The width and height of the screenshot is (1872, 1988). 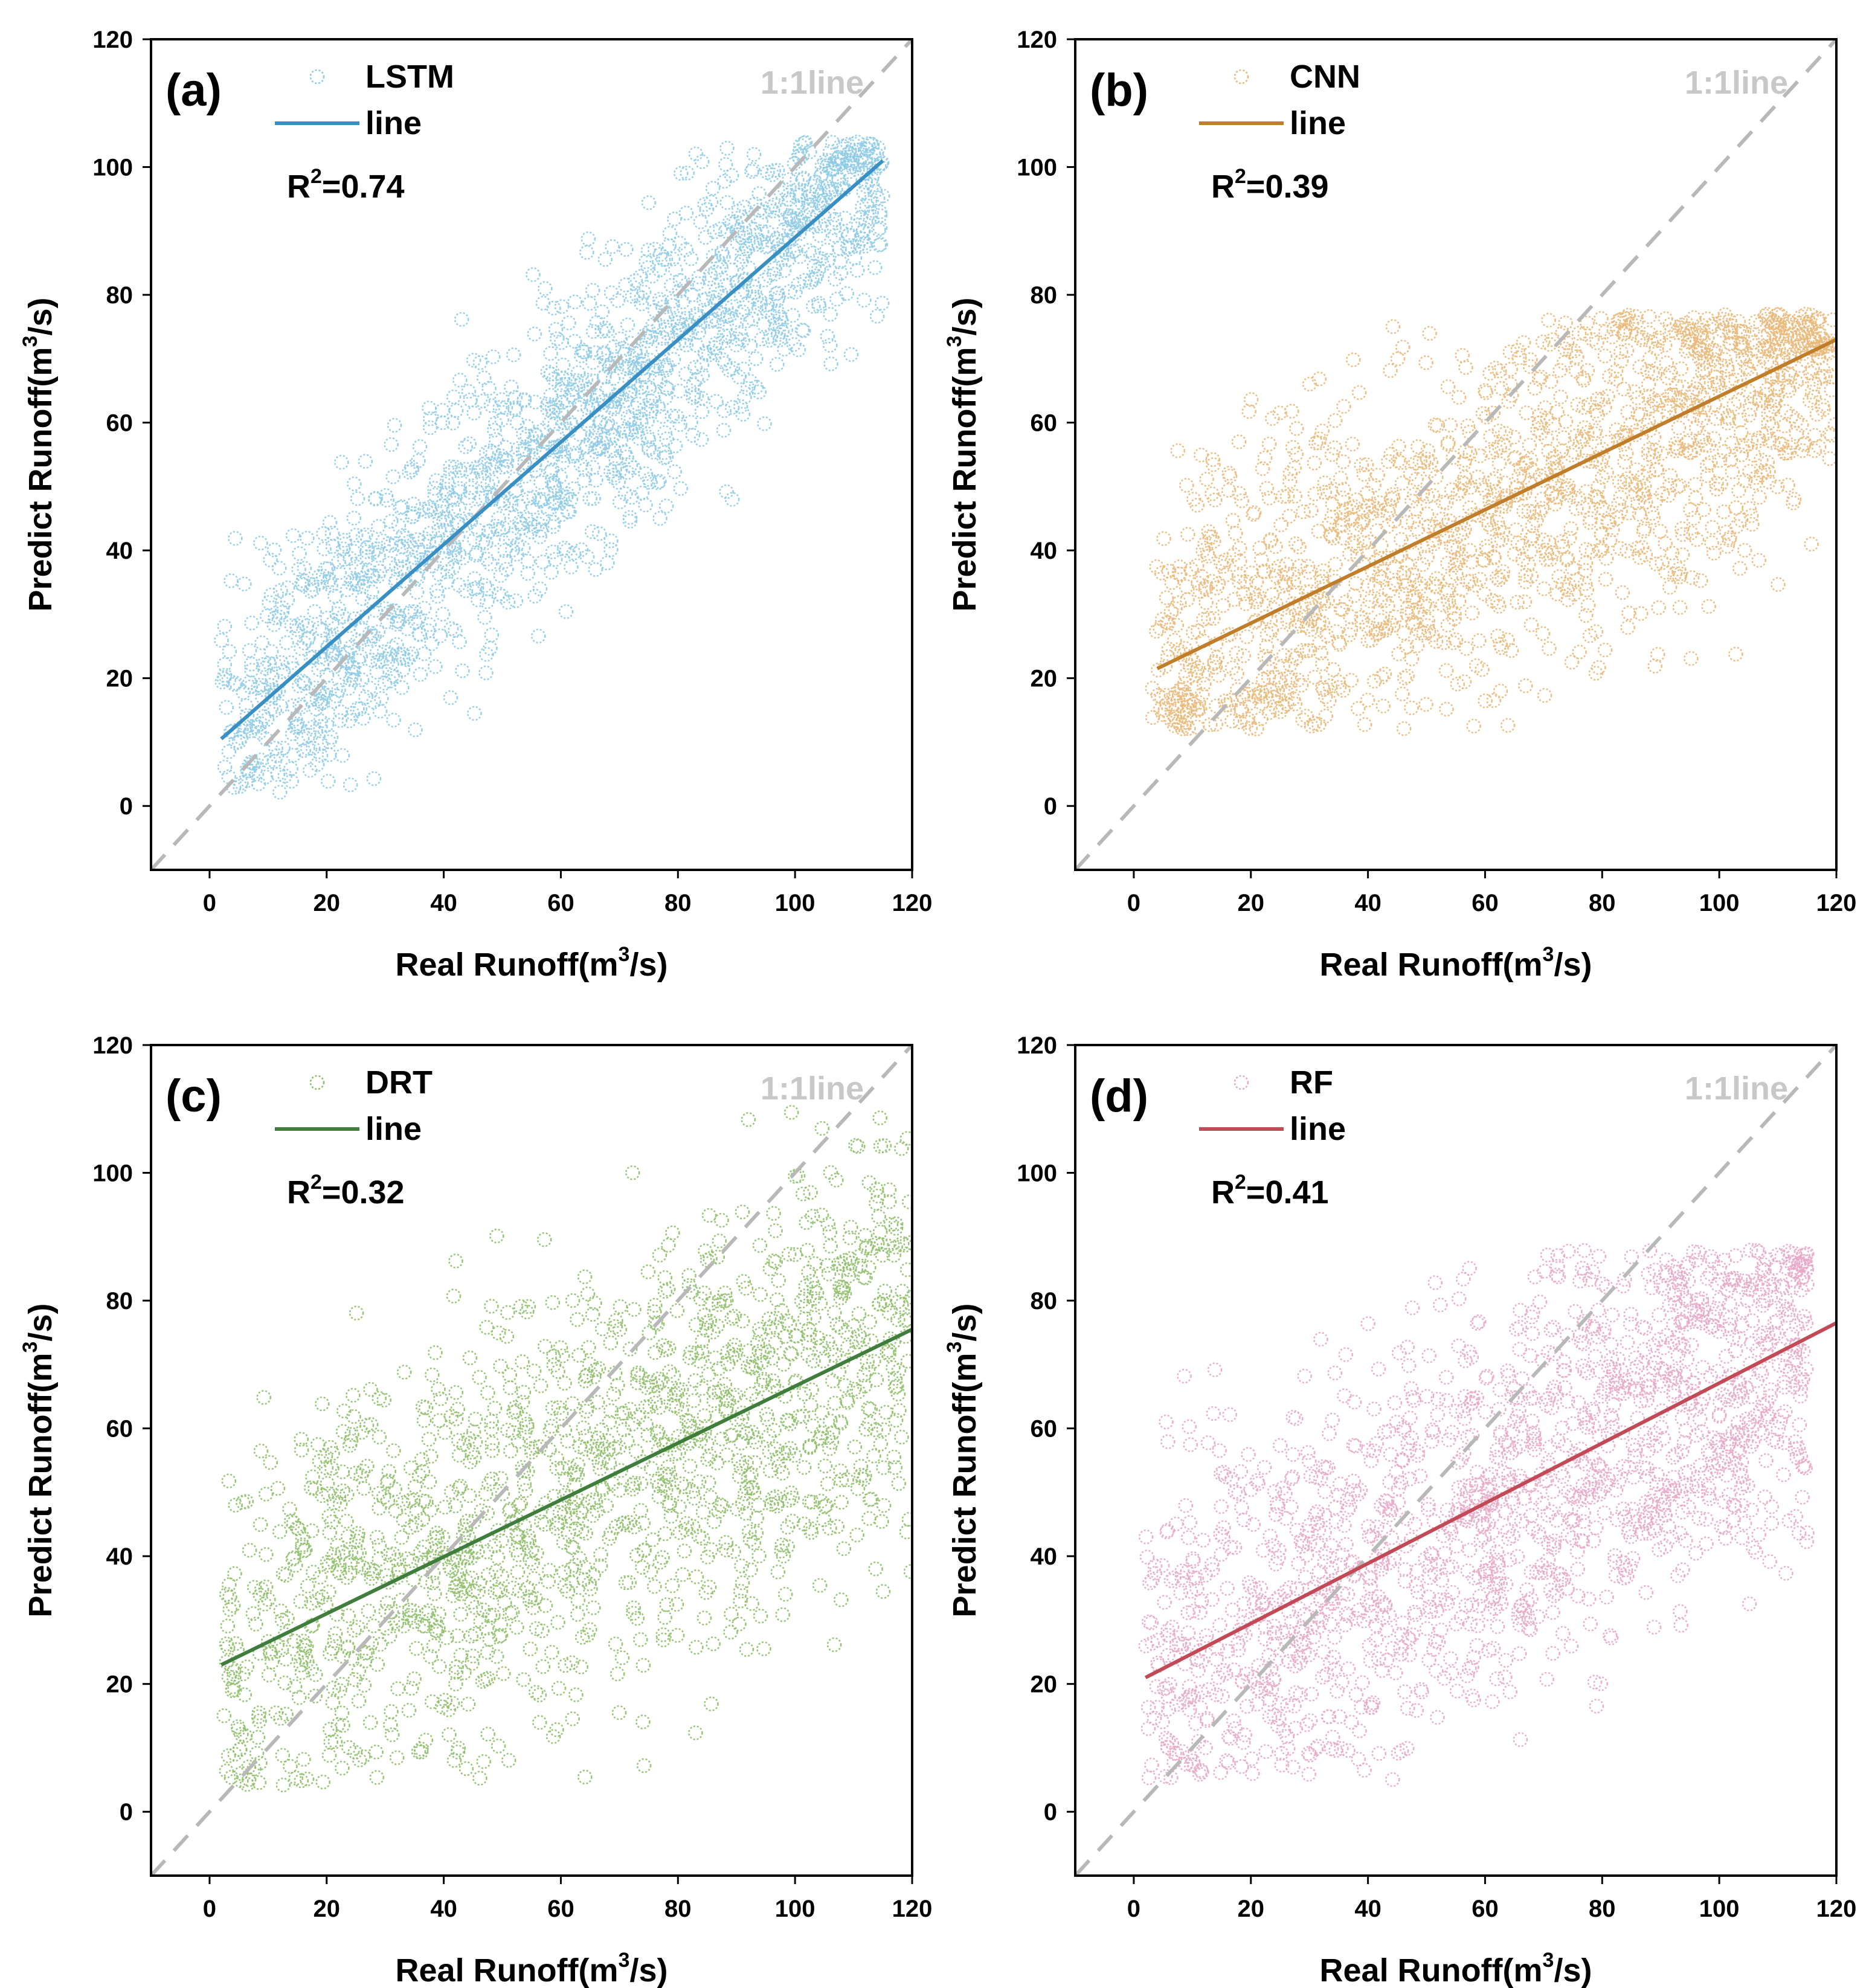 What do you see at coordinates (678, 903) in the screenshot?
I see `x-tick-label: 80` at bounding box center [678, 903].